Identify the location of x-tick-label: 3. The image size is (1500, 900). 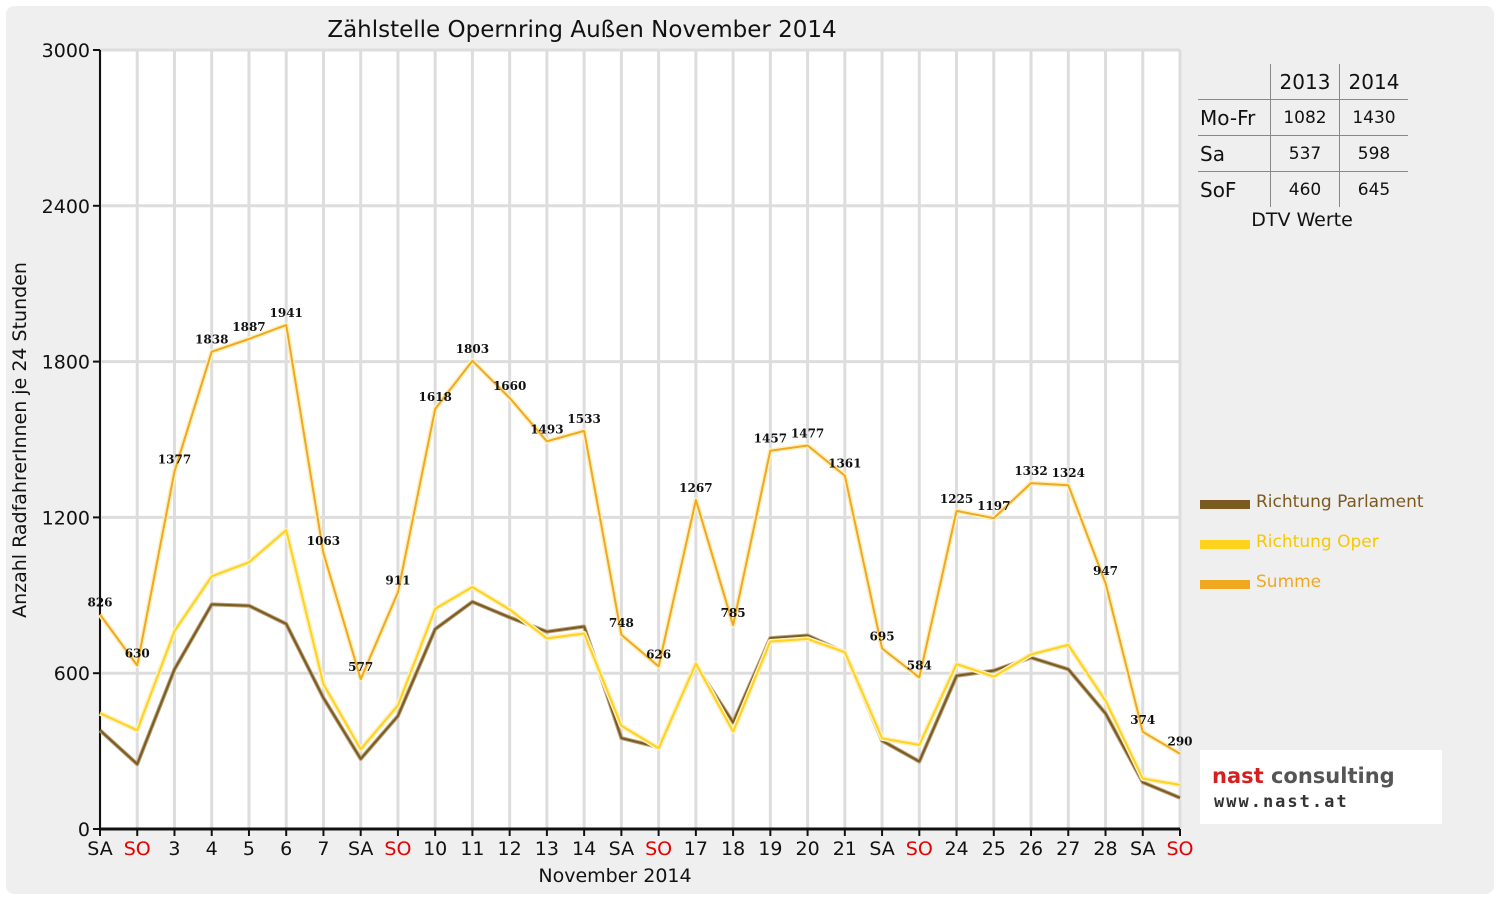
(174, 849).